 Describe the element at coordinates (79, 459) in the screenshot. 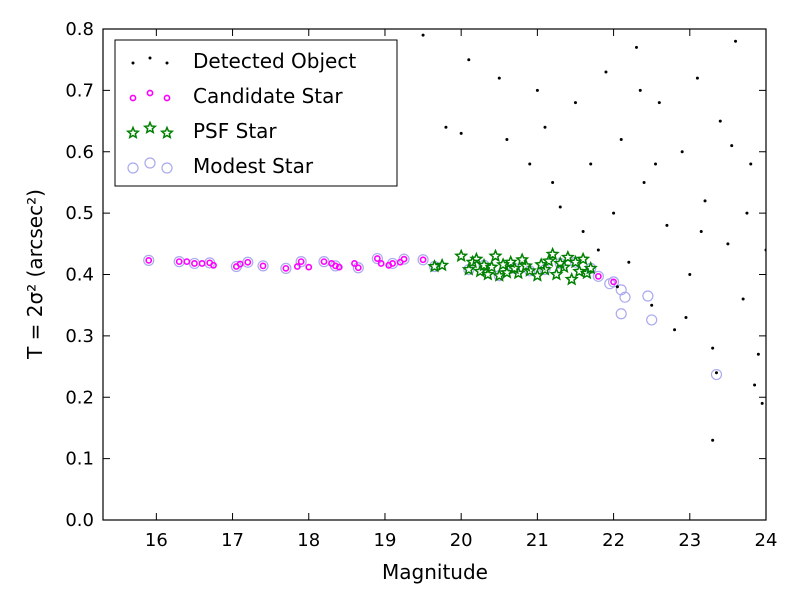

I see `y-tick-label: 0.1` at that location.